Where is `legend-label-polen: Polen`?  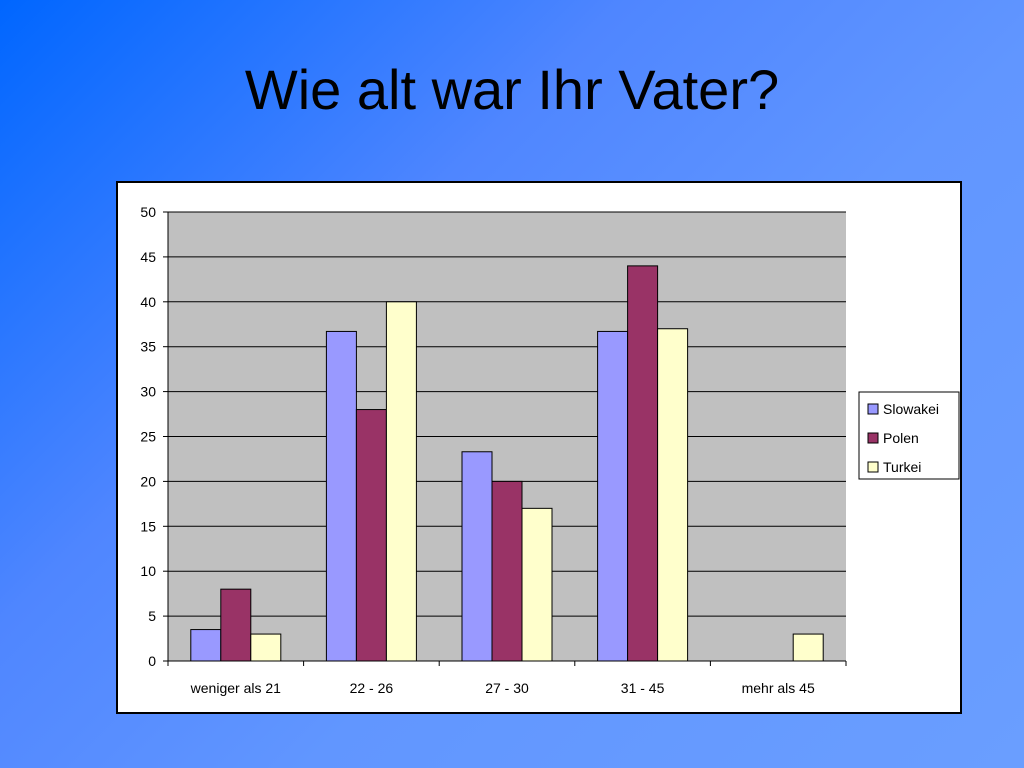 legend-label-polen: Polen is located at coordinates (901, 438).